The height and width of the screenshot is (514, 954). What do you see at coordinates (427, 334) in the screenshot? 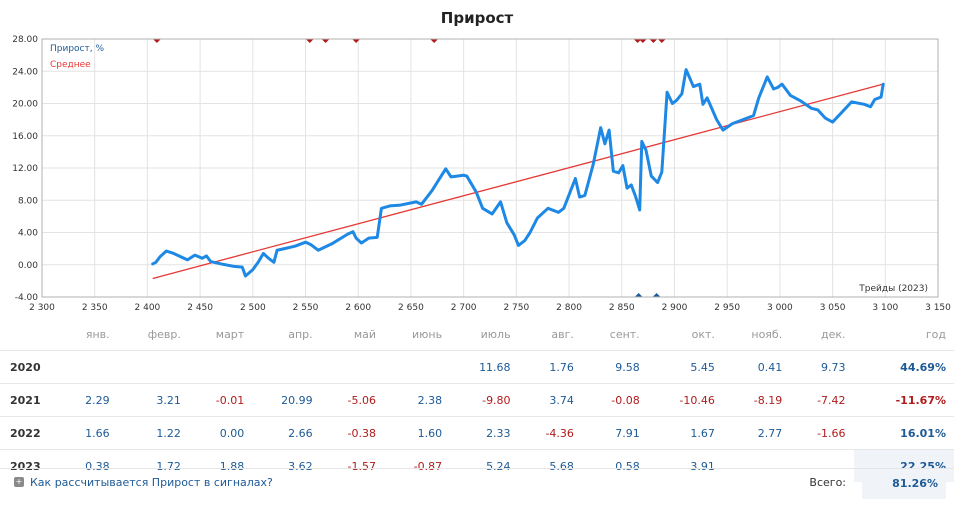
I see `month-header: июнь` at bounding box center [427, 334].